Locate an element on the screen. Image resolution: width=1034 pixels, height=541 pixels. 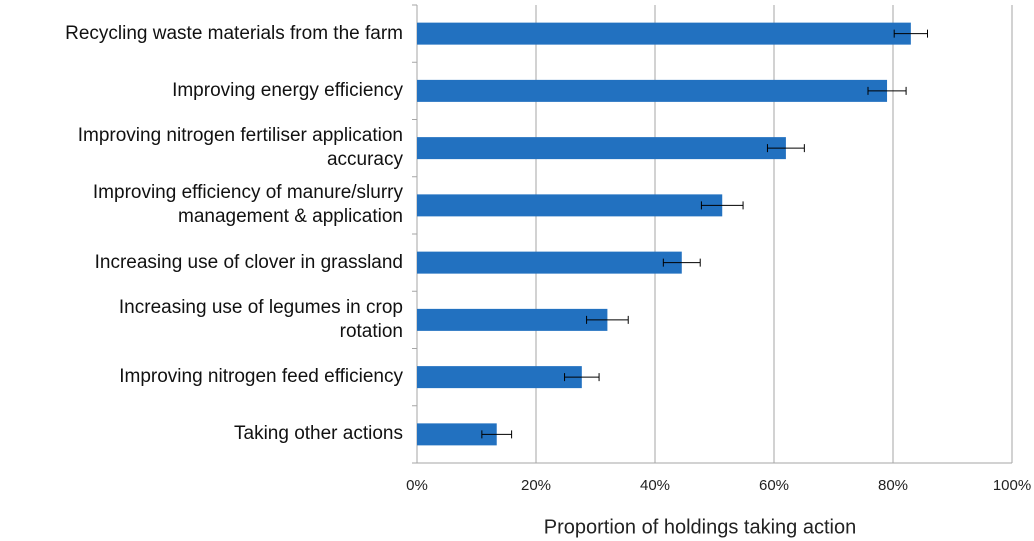
x-tick-label: 80% is located at coordinates (893, 485).